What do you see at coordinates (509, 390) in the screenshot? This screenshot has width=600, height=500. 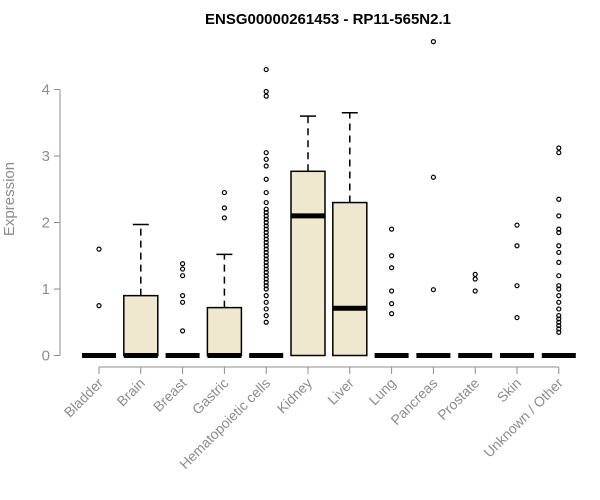 I see `x-tick-label-skin: Skin` at bounding box center [509, 390].